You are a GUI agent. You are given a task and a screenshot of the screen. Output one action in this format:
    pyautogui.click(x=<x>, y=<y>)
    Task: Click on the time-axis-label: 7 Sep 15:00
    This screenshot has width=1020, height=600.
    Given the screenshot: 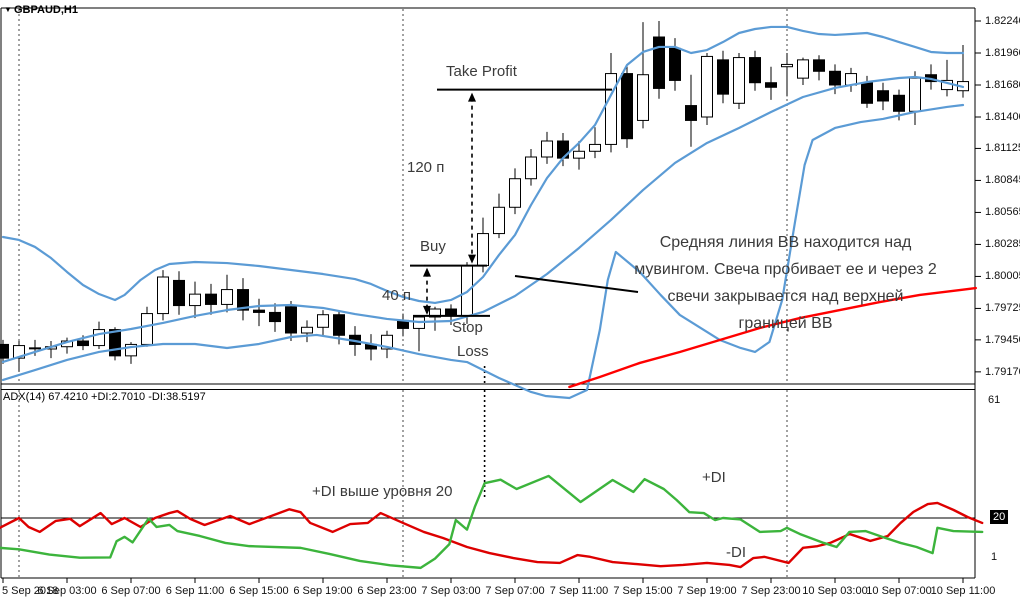 What is the action you would take?
    pyautogui.click(x=643, y=591)
    